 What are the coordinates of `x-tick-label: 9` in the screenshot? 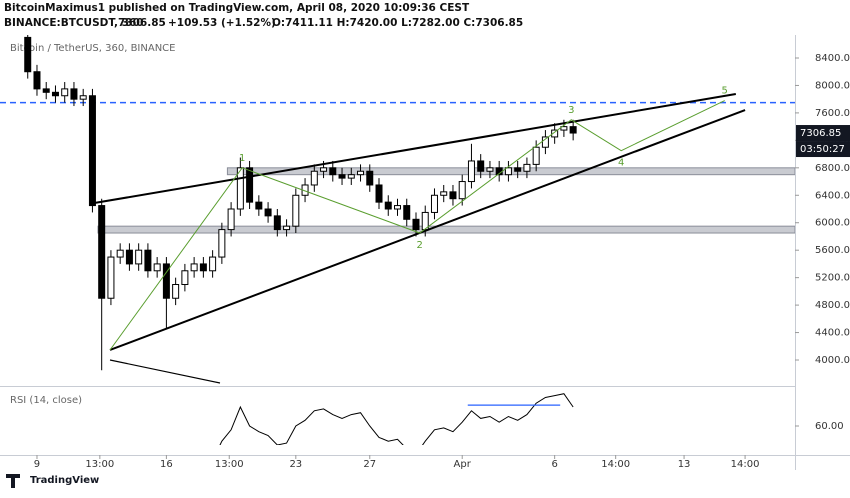 It's located at (37, 464).